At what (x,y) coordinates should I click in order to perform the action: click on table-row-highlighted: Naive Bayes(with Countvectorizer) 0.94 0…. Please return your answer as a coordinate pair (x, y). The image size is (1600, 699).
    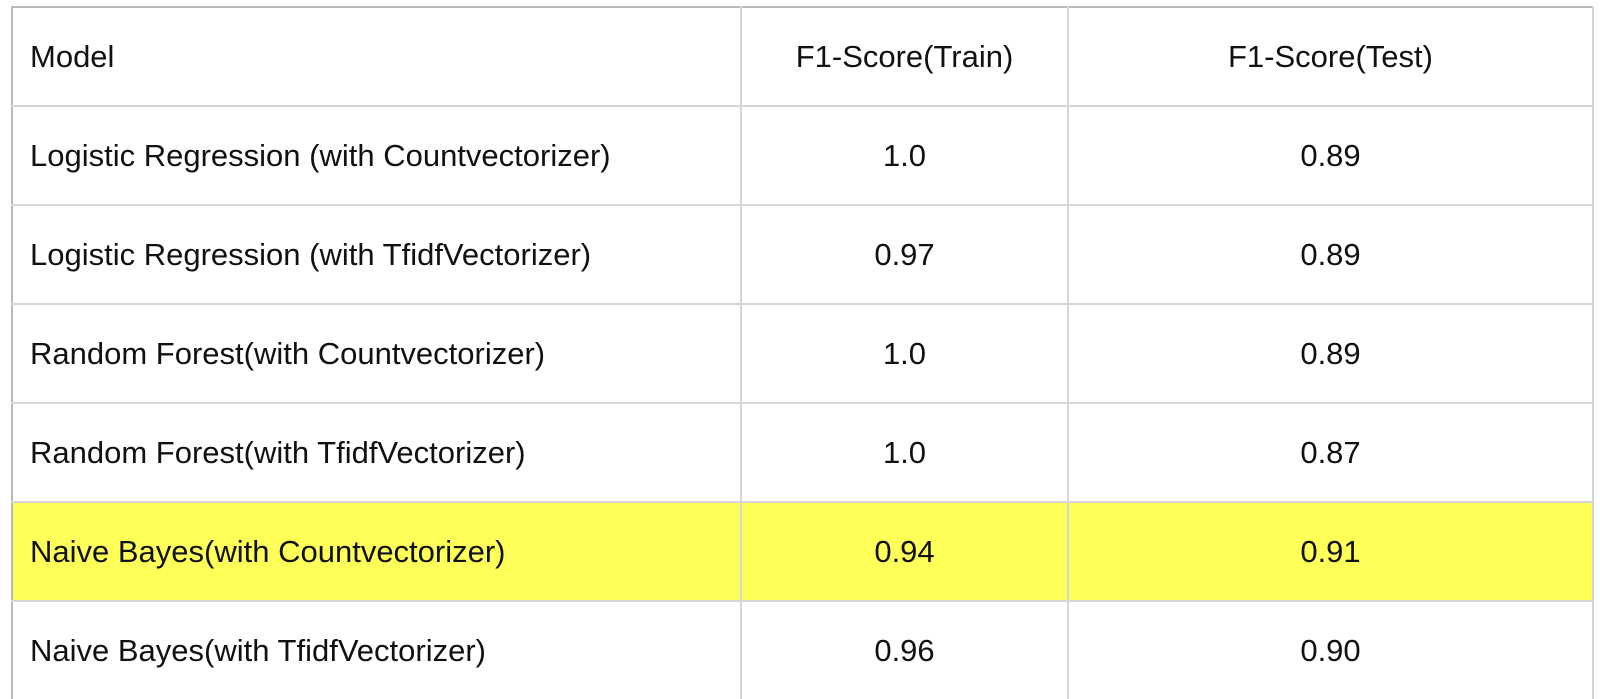
    Looking at the image, I should click on (802, 551).